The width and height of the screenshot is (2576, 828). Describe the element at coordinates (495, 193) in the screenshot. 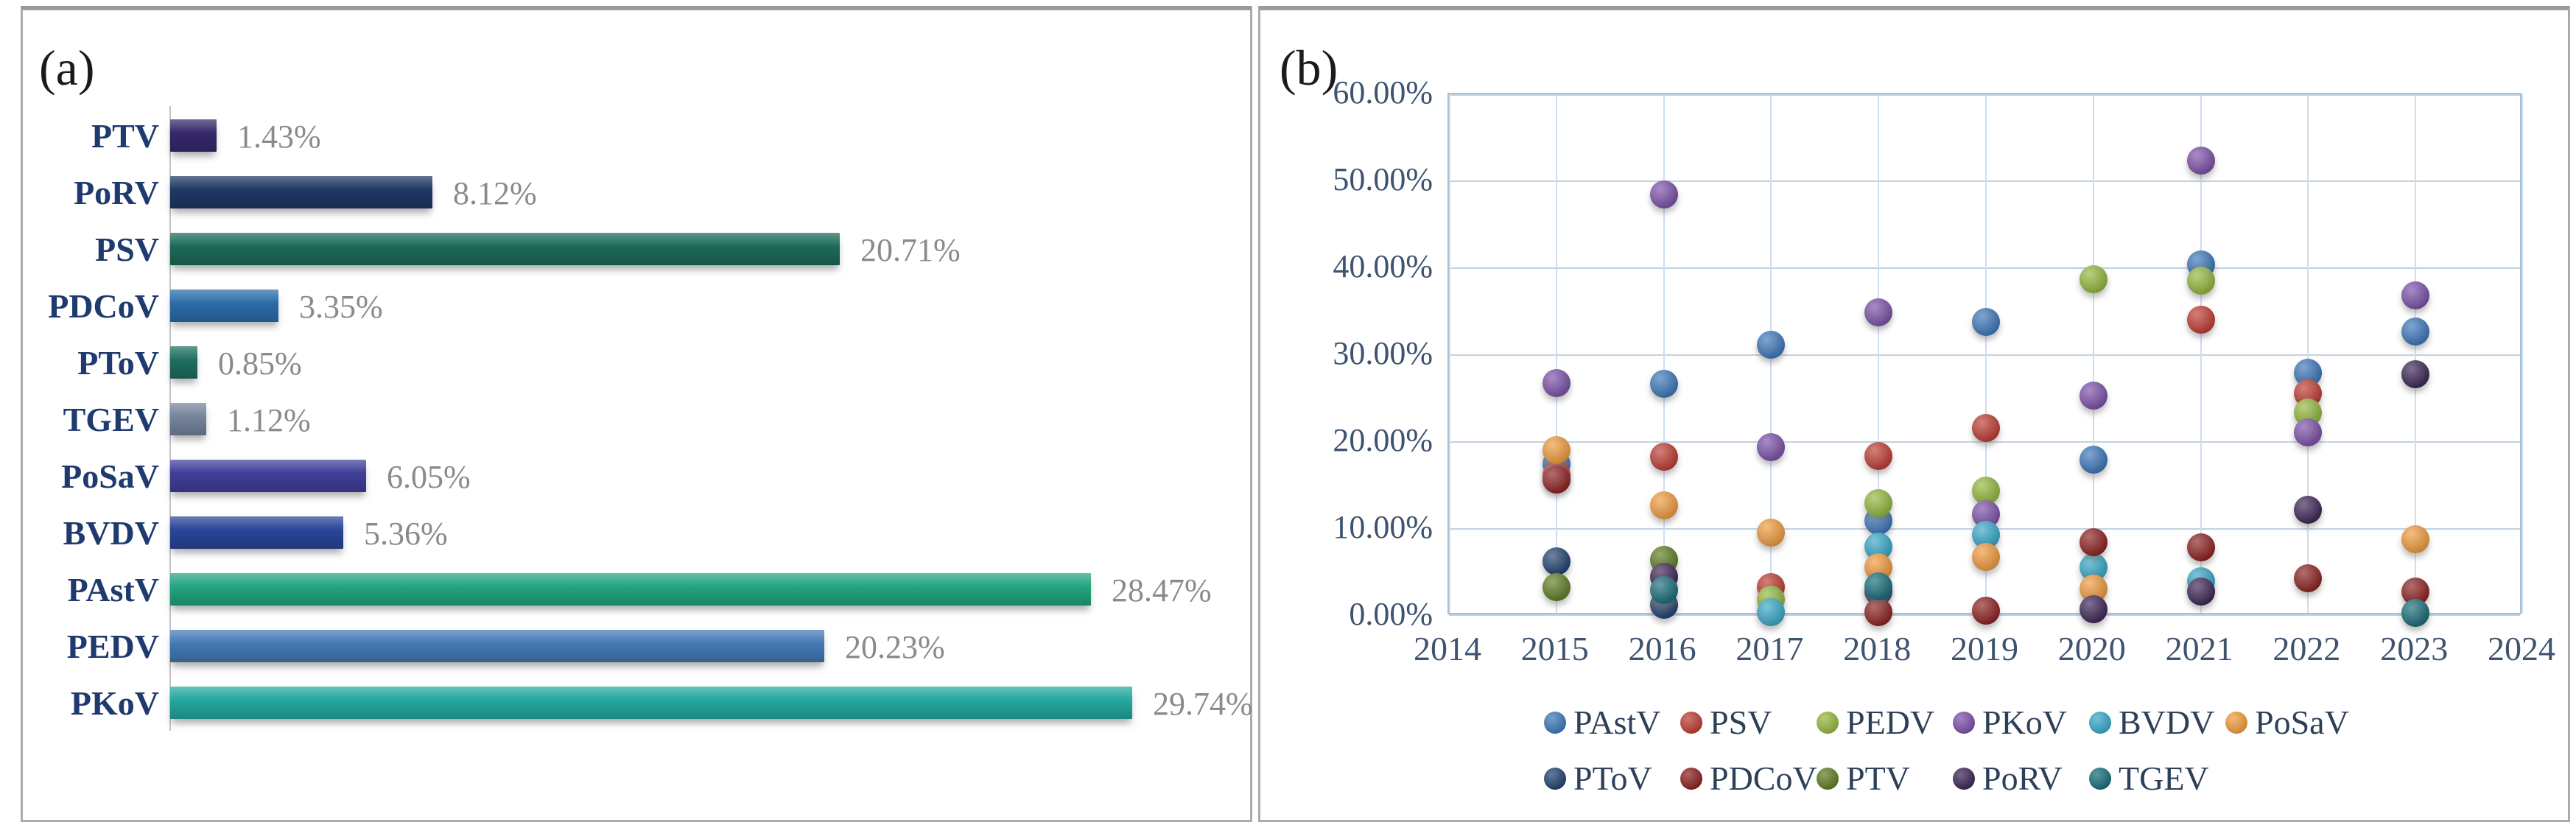

I see `bar-value-label: 8.12%` at that location.